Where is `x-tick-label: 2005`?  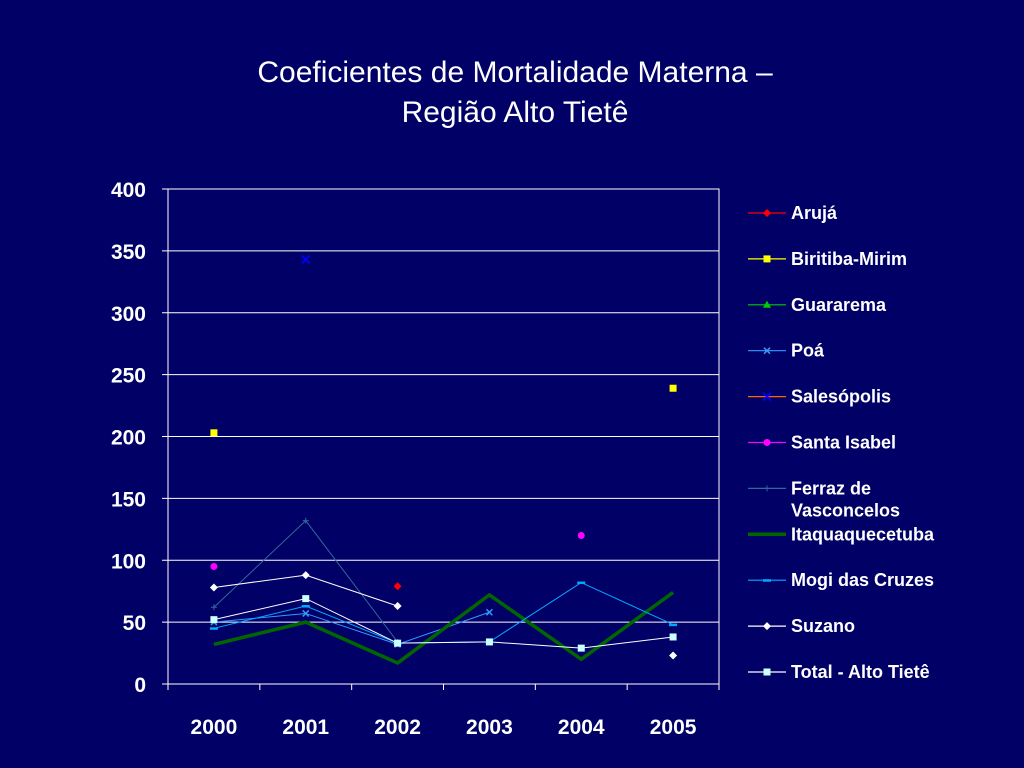
x-tick-label: 2005 is located at coordinates (673, 727).